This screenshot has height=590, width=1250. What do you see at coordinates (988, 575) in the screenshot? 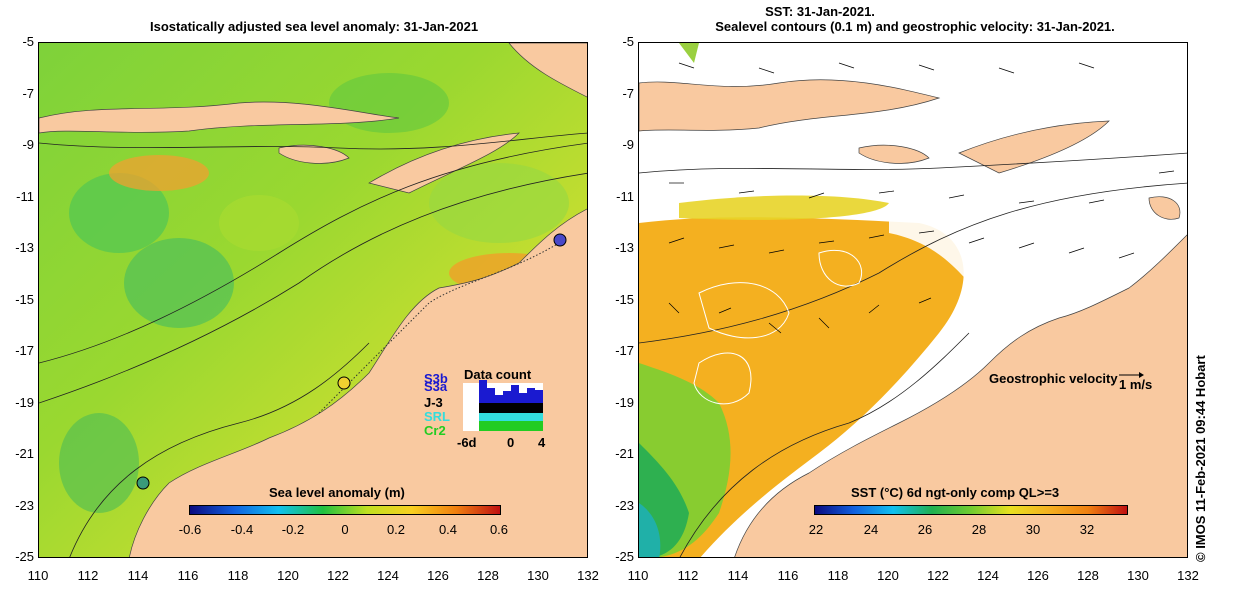
I see `x-tick-right: 124` at bounding box center [988, 575].